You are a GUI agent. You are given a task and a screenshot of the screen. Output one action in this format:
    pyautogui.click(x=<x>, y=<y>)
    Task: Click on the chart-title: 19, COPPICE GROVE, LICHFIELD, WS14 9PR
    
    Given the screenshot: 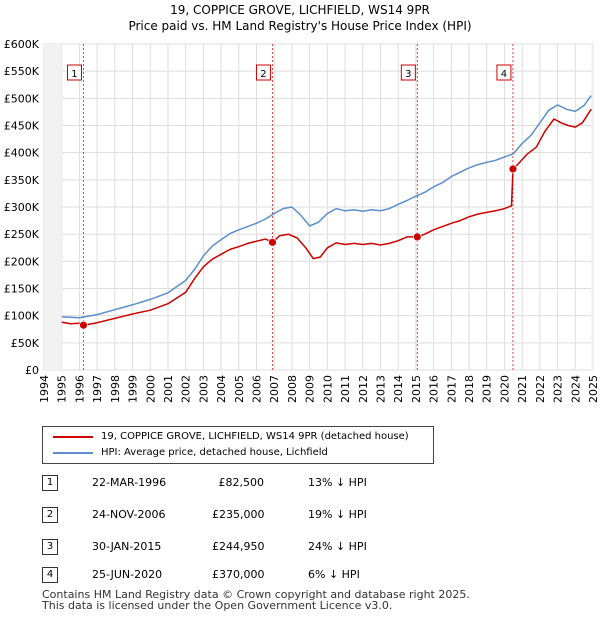 What is the action you would take?
    pyautogui.click(x=300, y=10)
    